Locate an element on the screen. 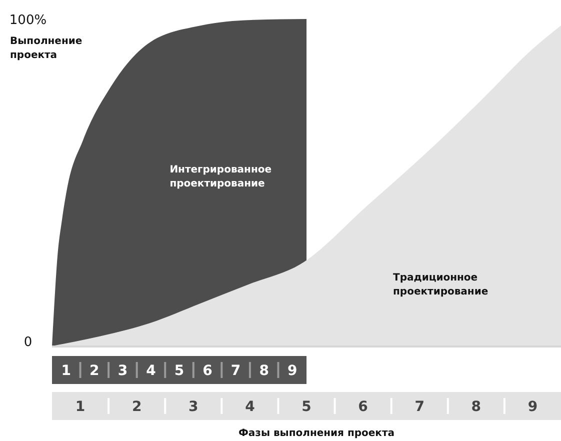  x2-tick-label: 7 is located at coordinates (235, 371).